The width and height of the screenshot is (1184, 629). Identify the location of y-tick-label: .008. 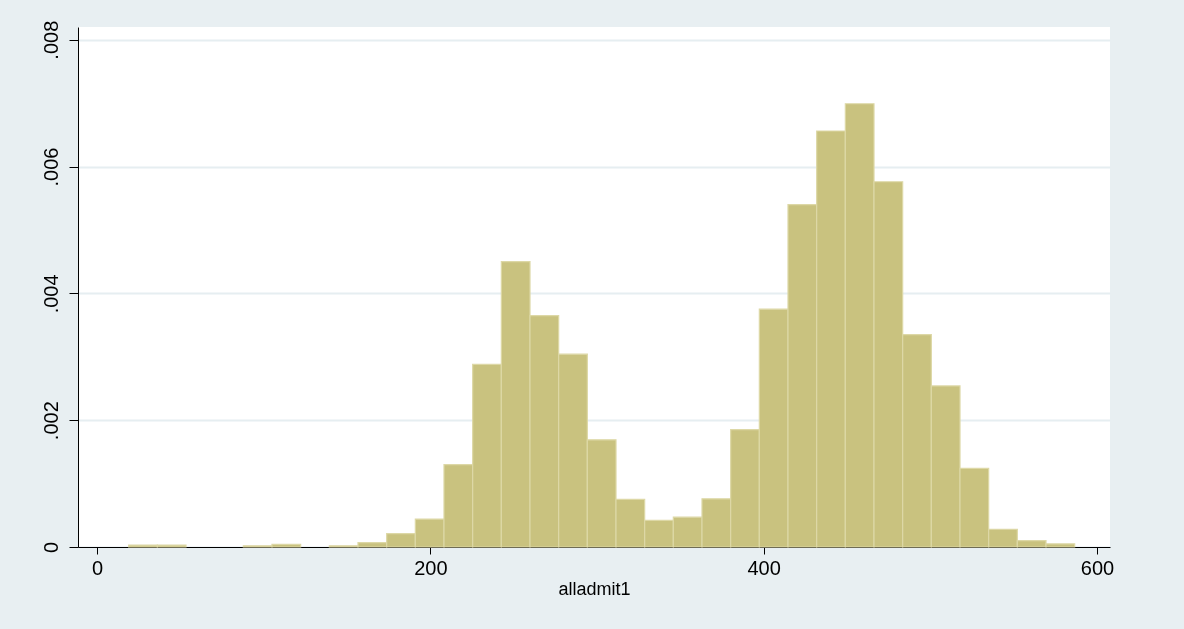
(50, 40).